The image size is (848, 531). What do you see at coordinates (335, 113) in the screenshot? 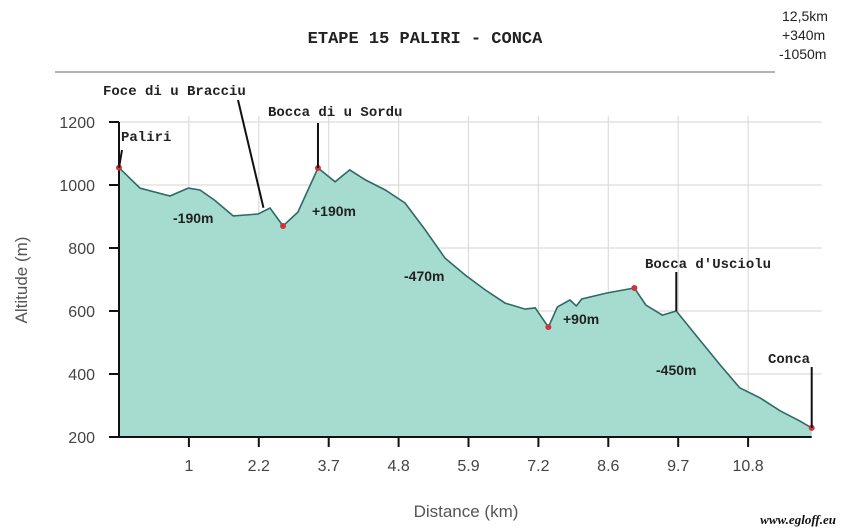
I see `place-label-bocca-di-u-sordu: Bocca di u Sordu` at bounding box center [335, 113].